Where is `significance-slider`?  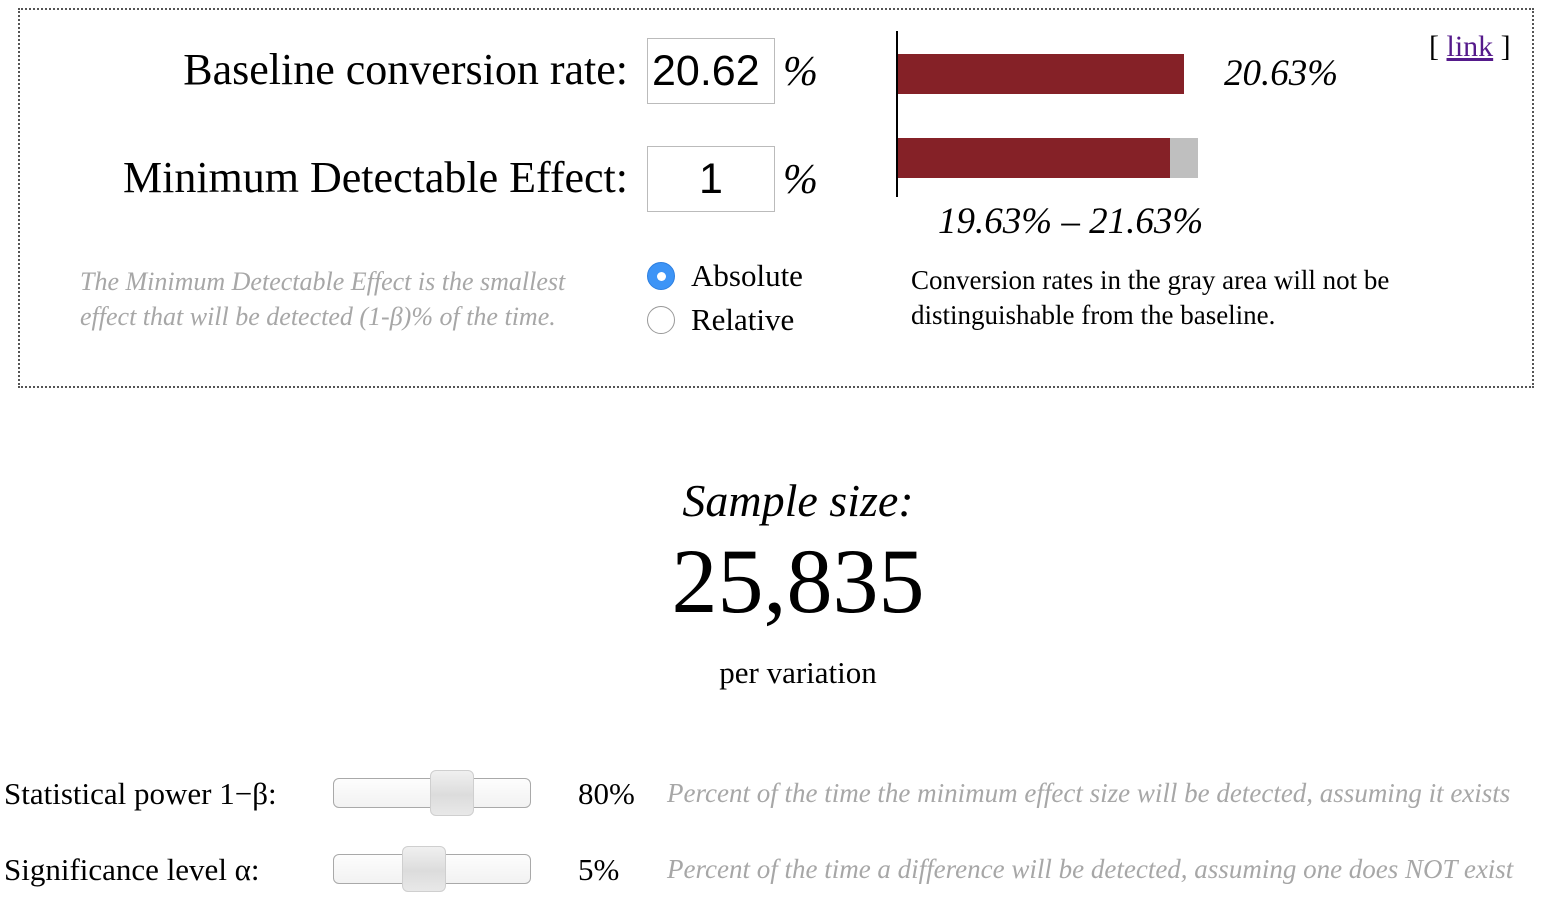
significance-slider is located at coordinates (432, 869).